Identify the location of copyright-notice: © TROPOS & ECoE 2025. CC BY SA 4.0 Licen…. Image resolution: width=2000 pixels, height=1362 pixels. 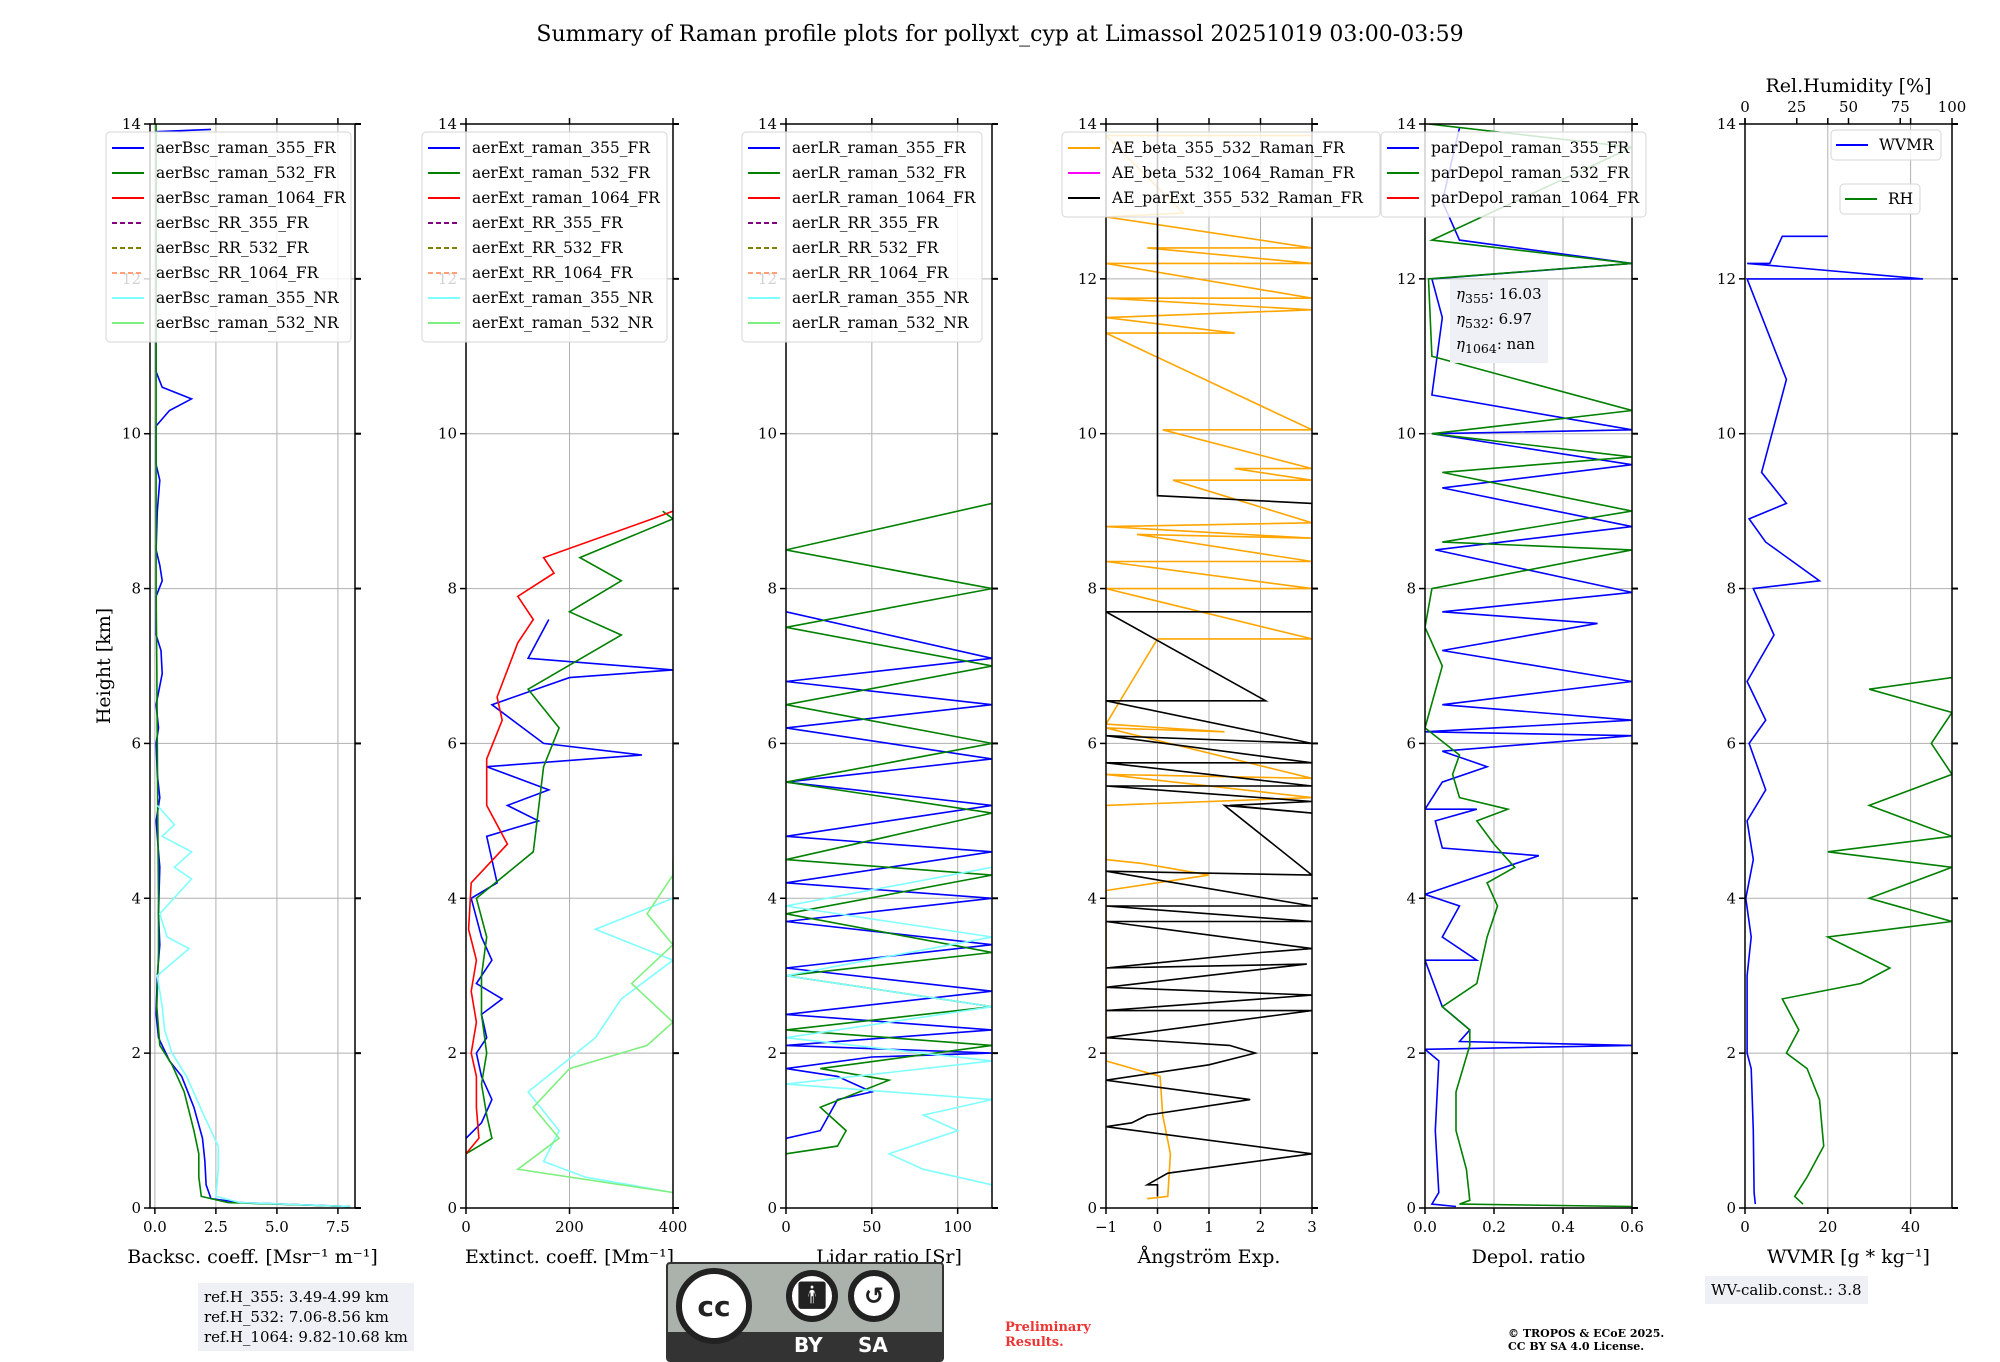
(1586, 1340).